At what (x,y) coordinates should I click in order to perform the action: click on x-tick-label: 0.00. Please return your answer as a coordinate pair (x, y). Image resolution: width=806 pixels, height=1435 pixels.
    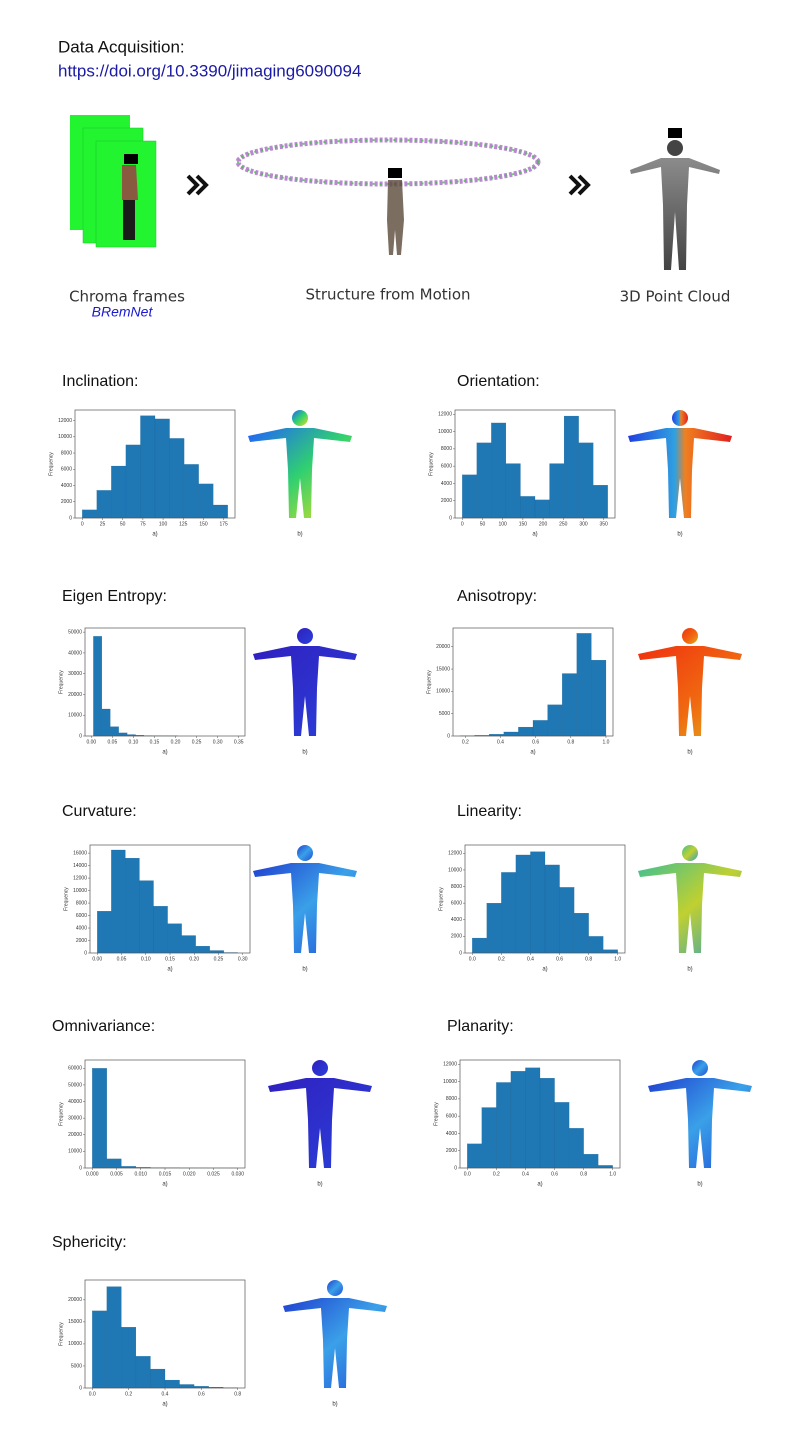
    Looking at the image, I should click on (91, 742).